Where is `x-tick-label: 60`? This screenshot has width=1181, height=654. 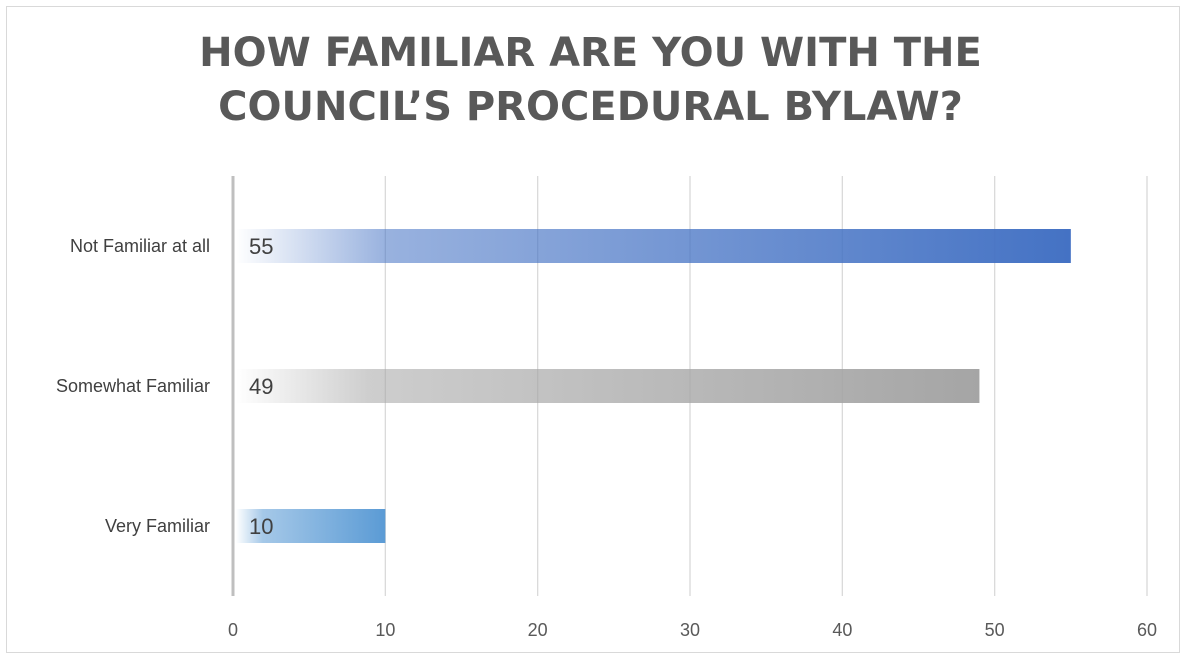 x-tick-label: 60 is located at coordinates (1147, 630).